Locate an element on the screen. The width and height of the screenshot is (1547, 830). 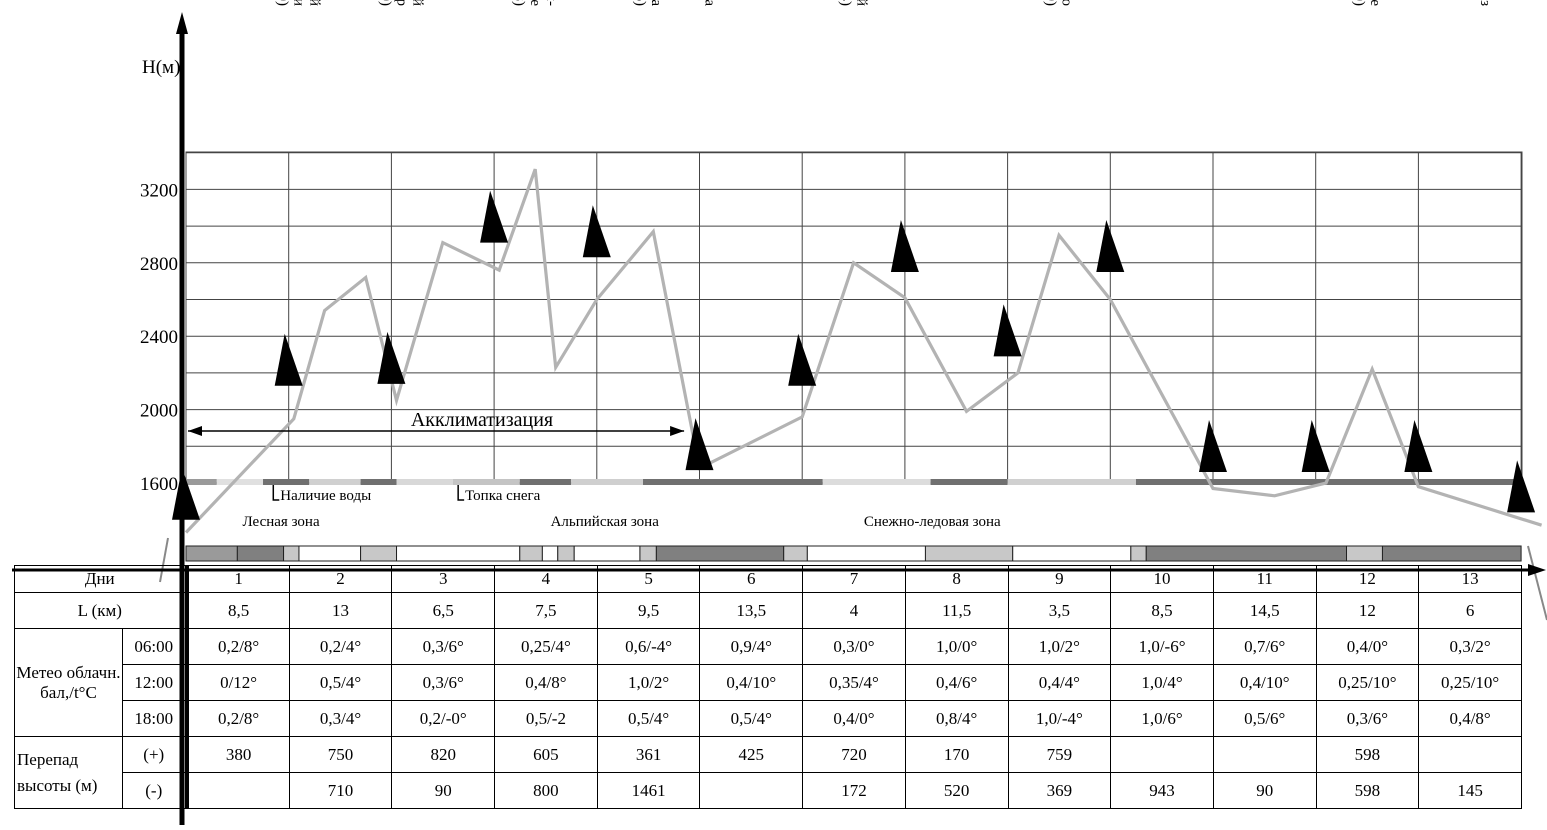
day-number: 1 is located at coordinates (237, 579).